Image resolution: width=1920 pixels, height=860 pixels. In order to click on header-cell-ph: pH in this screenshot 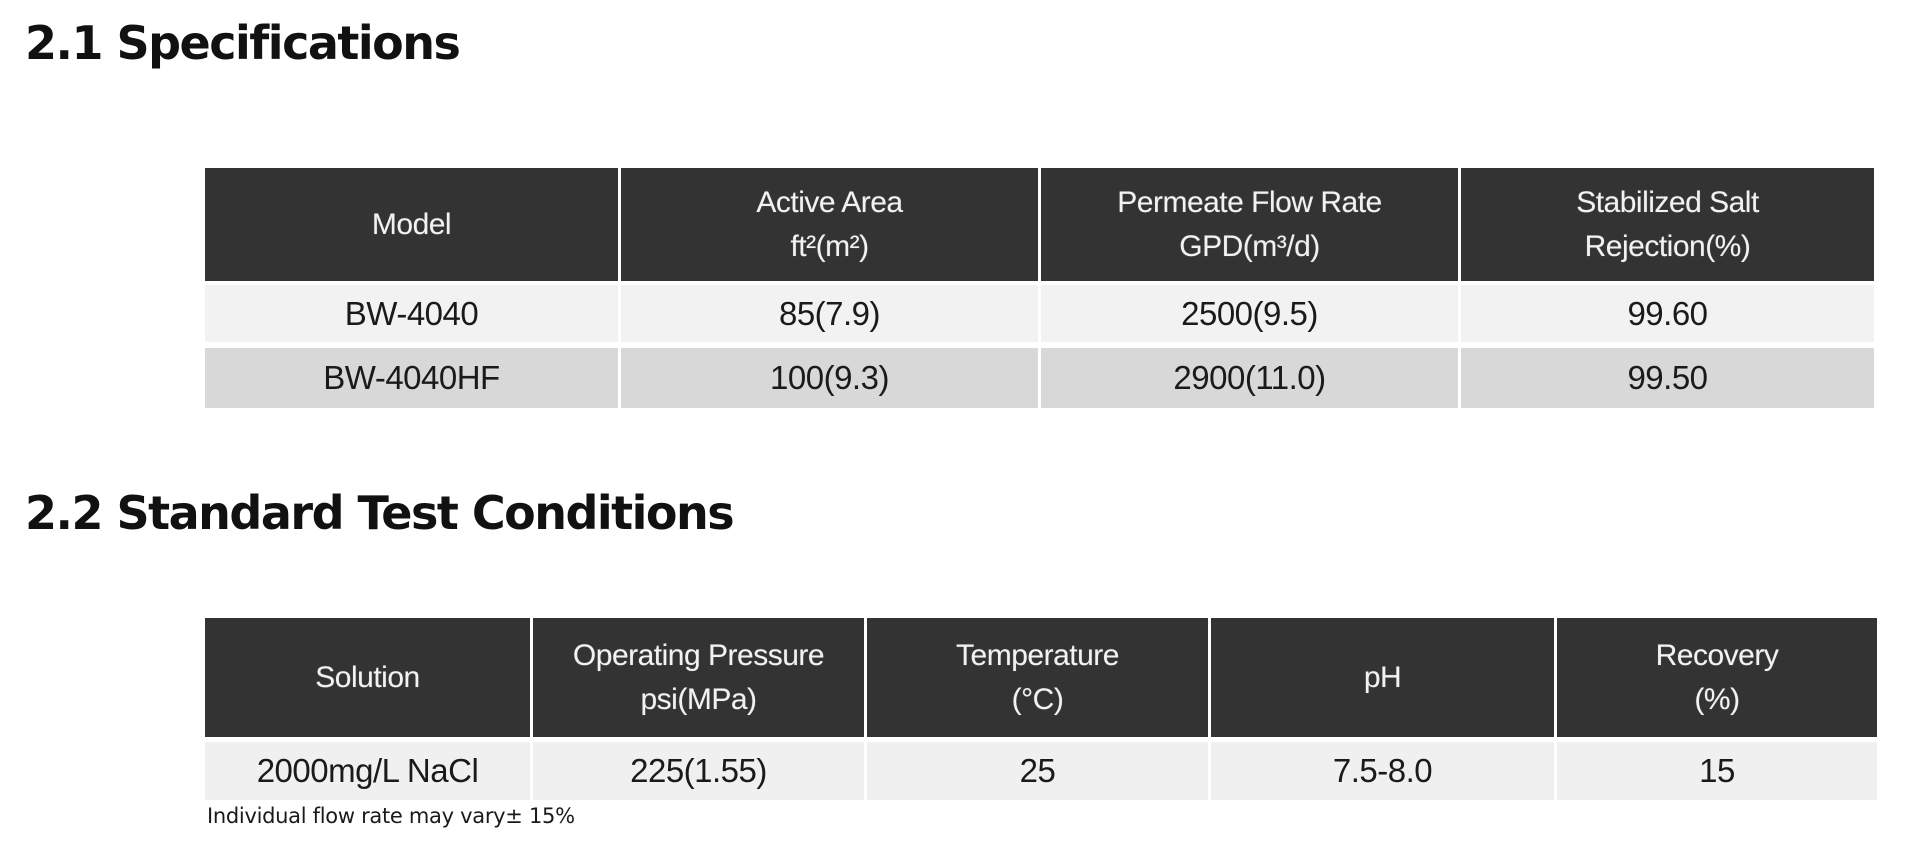, I will do `click(1382, 677)`.